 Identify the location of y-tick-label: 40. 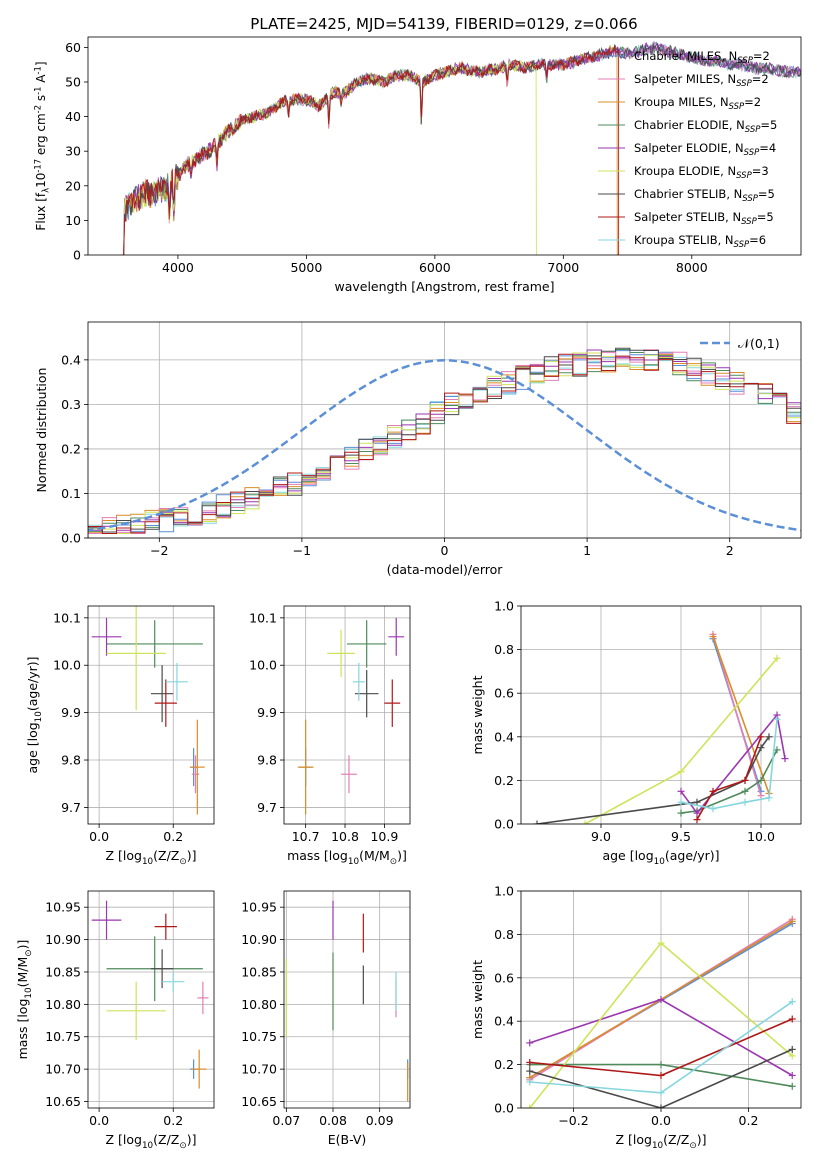
(73, 116).